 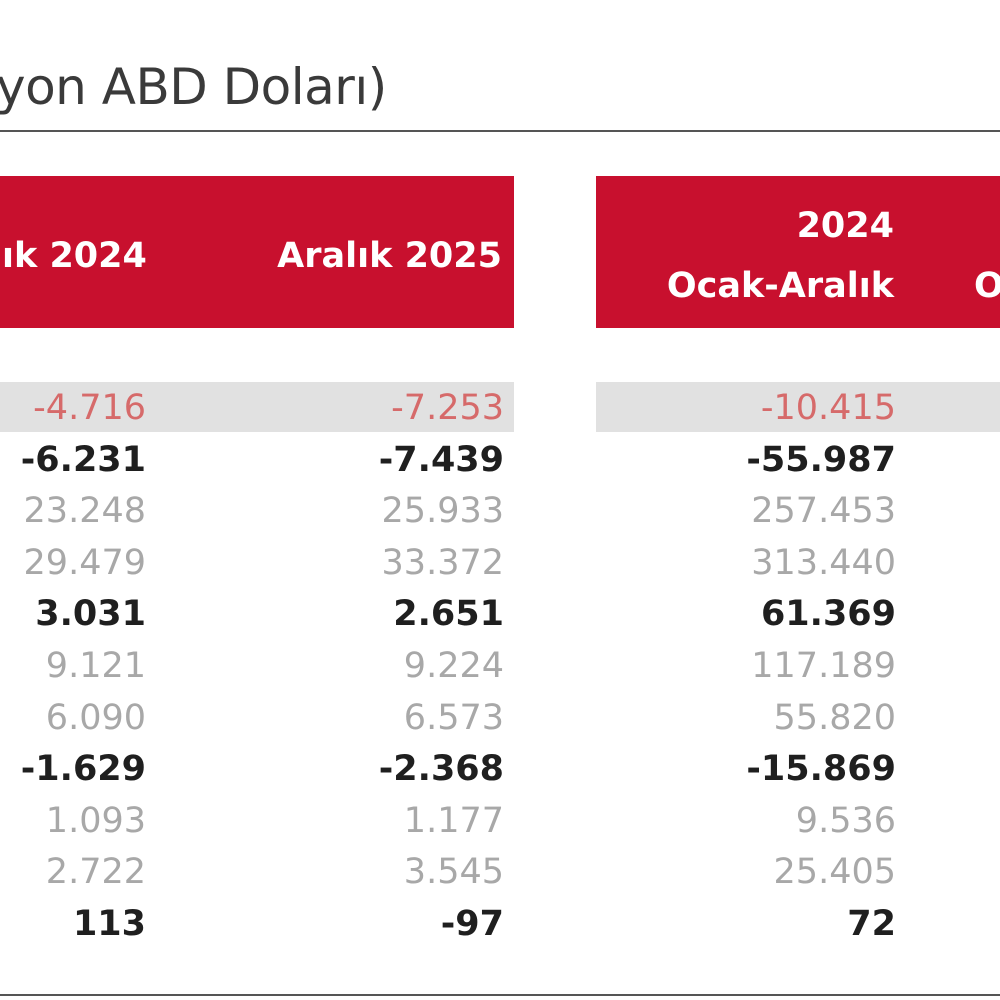 What do you see at coordinates (500, 131) in the screenshot?
I see `top-rule` at bounding box center [500, 131].